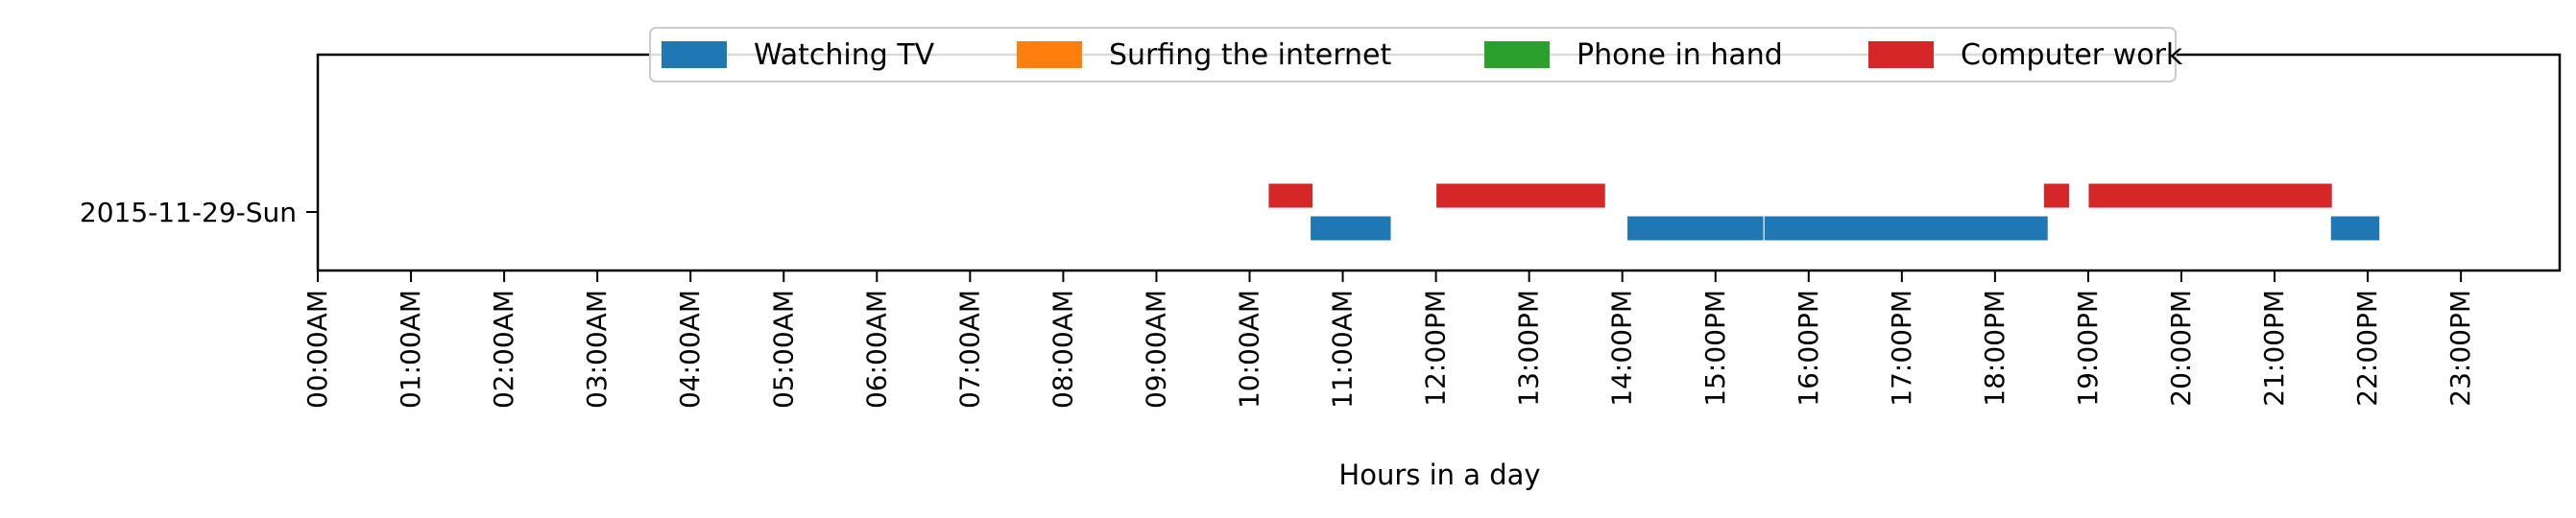 The width and height of the screenshot is (2576, 518). Describe the element at coordinates (694, 54) in the screenshot. I see `legend-swatch-watching-tv` at that location.